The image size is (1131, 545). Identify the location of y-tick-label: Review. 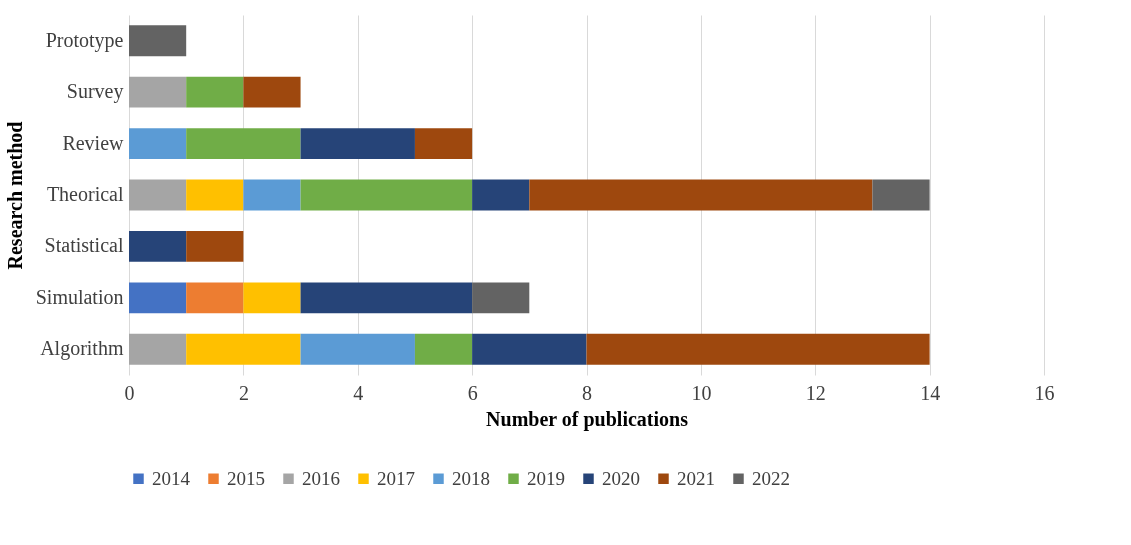
(93, 142).